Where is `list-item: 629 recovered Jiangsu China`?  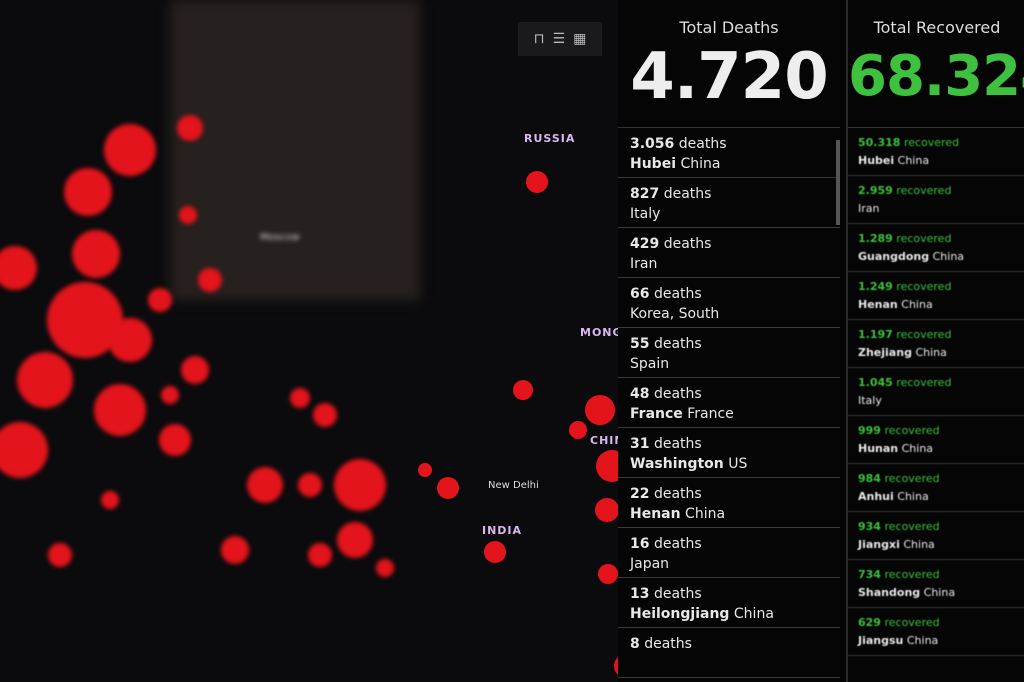 list-item: 629 recovered Jiangsu China is located at coordinates (936, 632).